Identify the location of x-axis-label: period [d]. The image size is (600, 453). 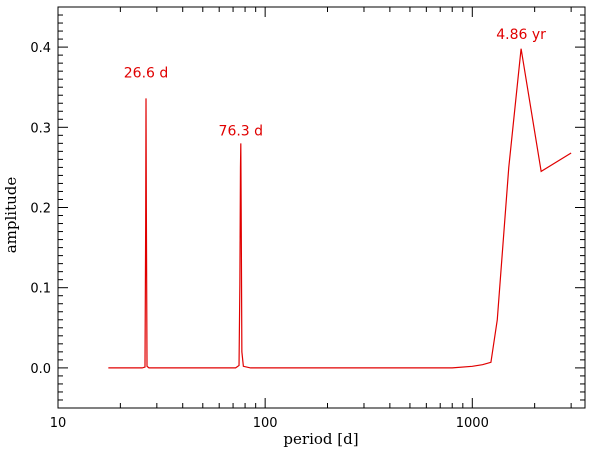
(320, 439).